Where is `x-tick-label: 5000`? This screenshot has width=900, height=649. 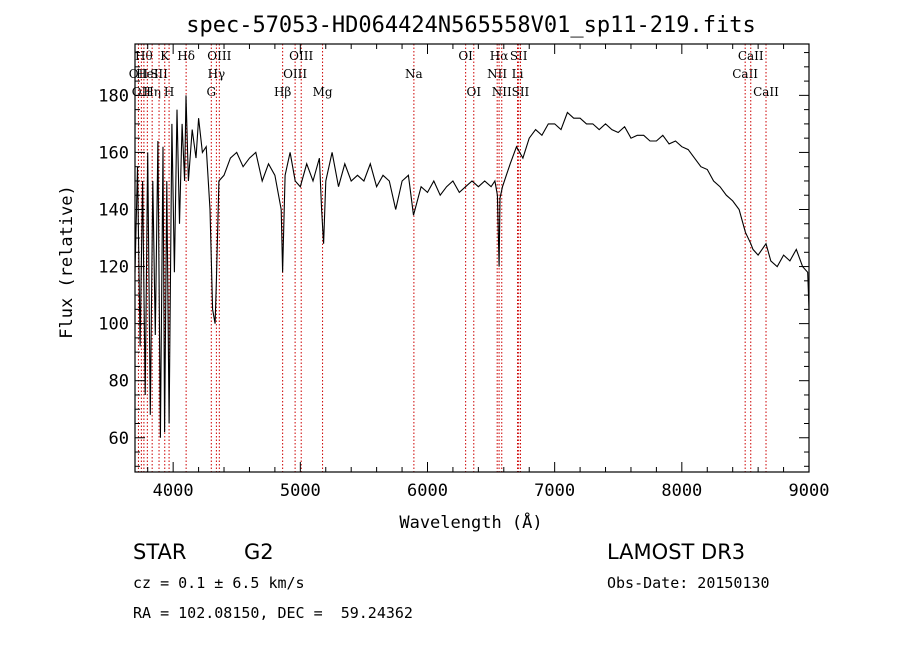
x-tick-label: 5000 is located at coordinates (300, 491).